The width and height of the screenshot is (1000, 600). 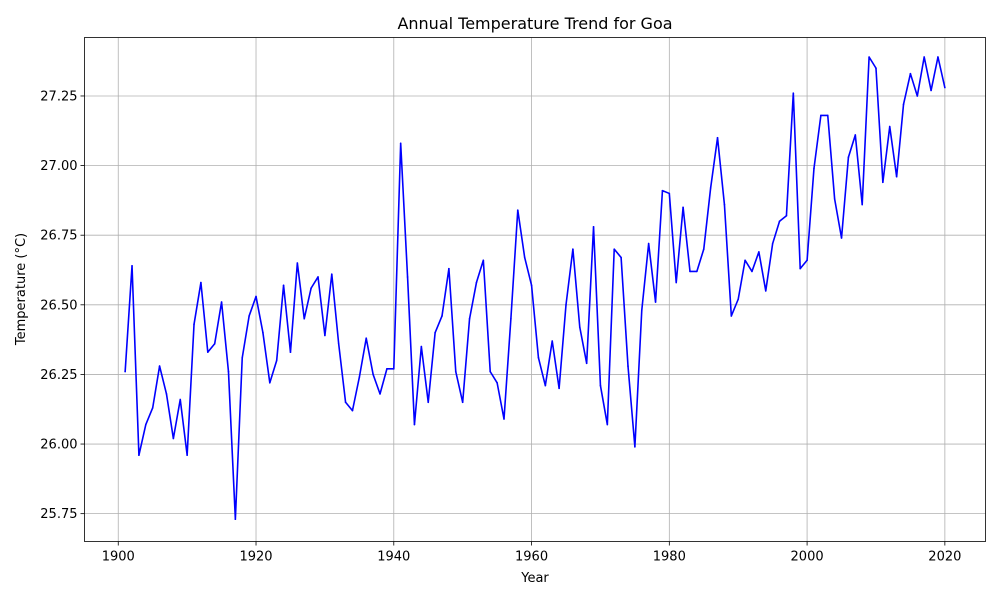 I want to click on x-tick-label: 2000, so click(x=807, y=557).